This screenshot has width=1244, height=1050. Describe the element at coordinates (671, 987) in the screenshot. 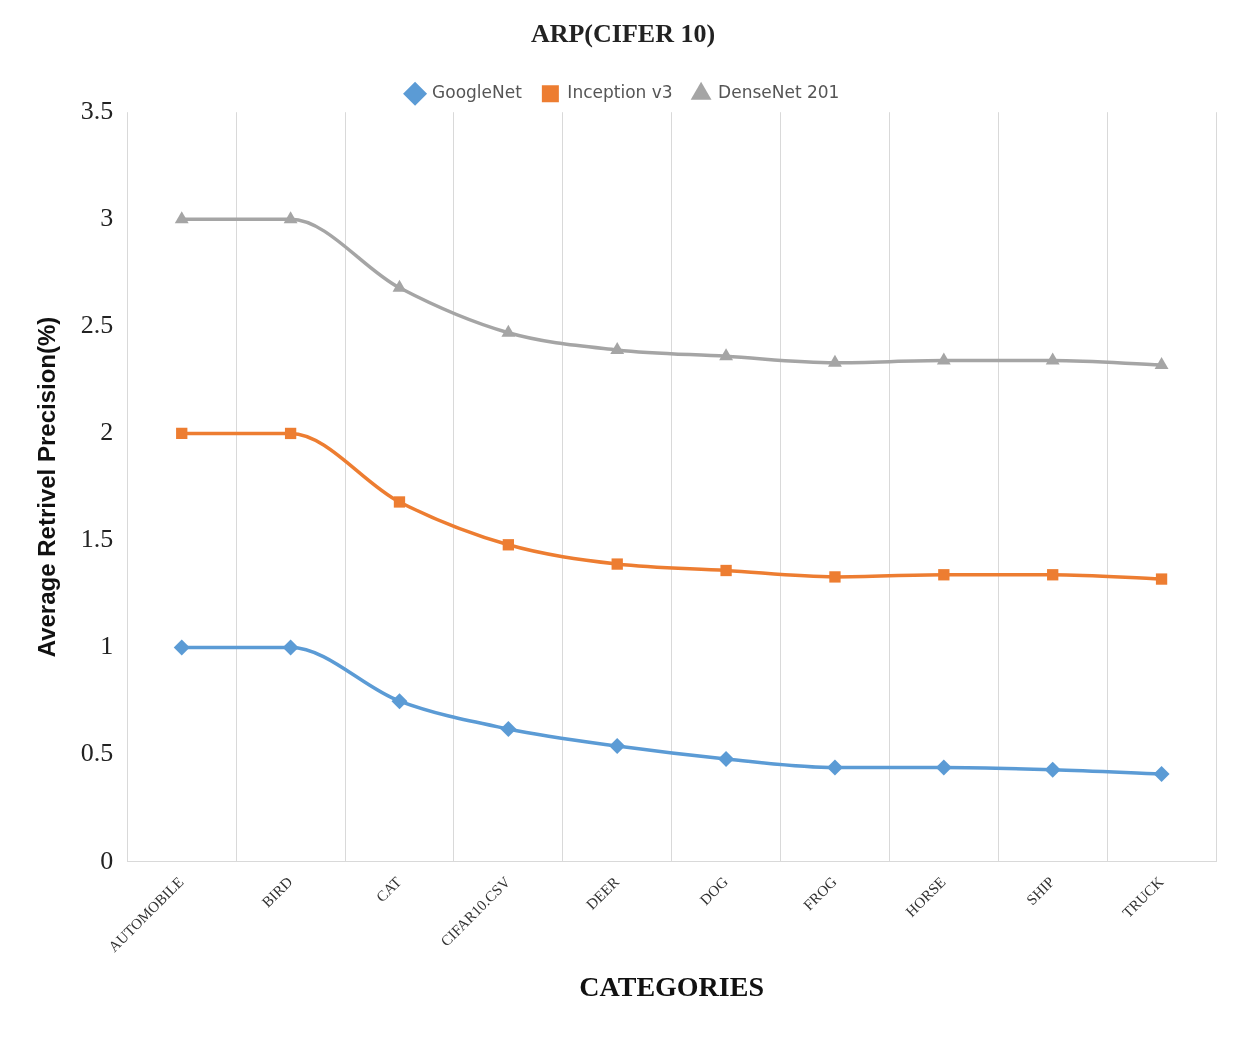

I see `x-axis-title: CATEGORIES` at that location.